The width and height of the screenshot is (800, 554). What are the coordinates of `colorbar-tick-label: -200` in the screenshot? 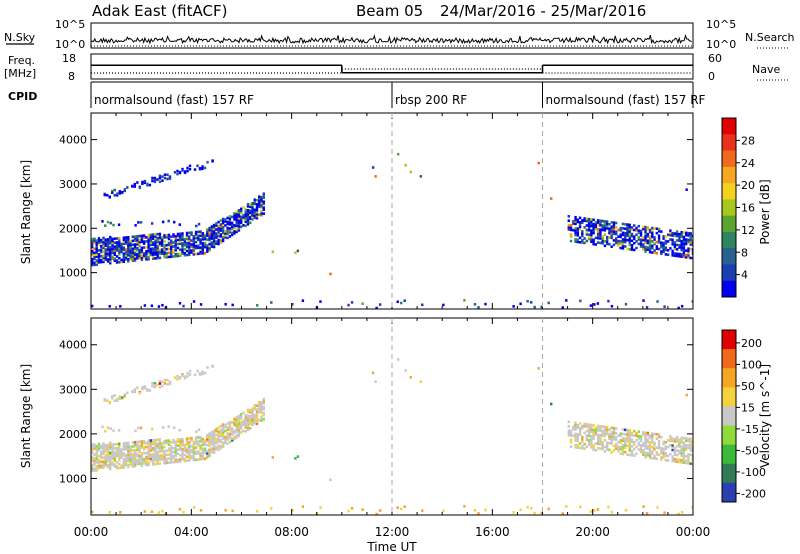 It's located at (753, 493).